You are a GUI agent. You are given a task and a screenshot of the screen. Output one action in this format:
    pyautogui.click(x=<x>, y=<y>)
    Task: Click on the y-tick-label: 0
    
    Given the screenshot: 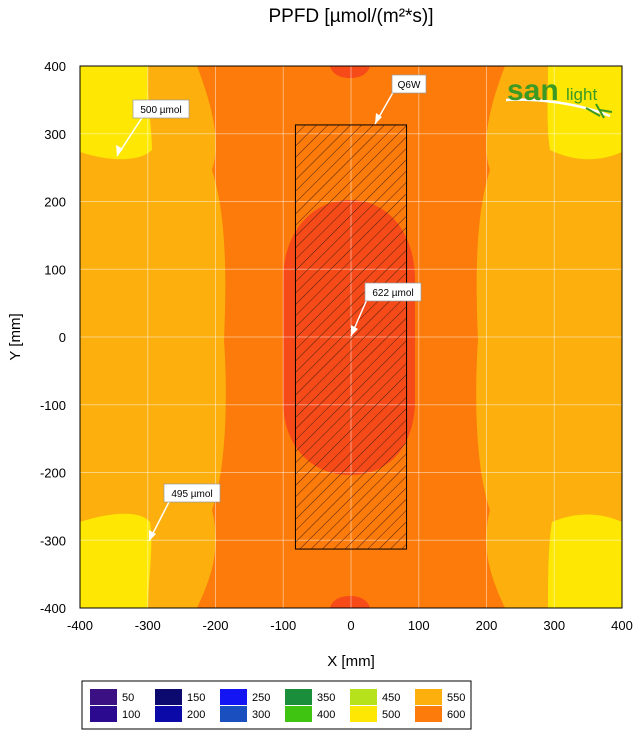 What is the action you would take?
    pyautogui.click(x=62, y=337)
    